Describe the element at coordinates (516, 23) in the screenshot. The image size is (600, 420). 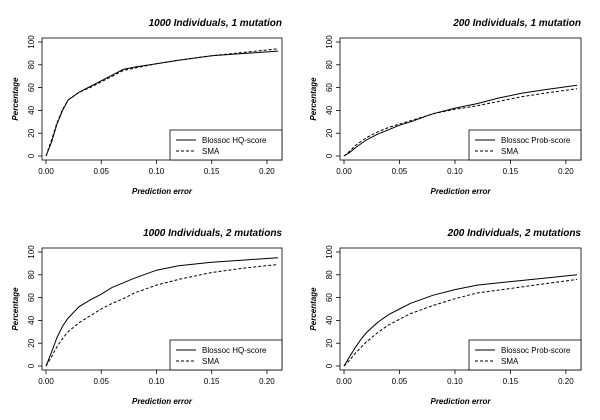
I see `chart-title: 200 Individuals, 1 mutation` at that location.